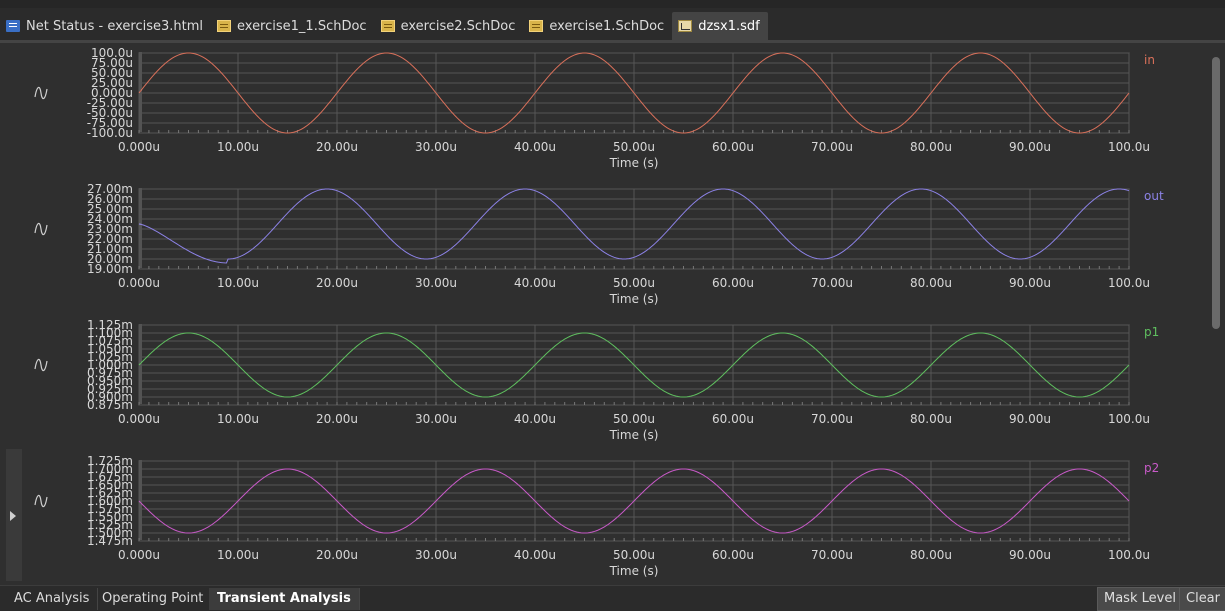 This screenshot has width=1225, height=611. Describe the element at coordinates (1140, 599) in the screenshot. I see `mask-level-button: Mask Level` at that location.